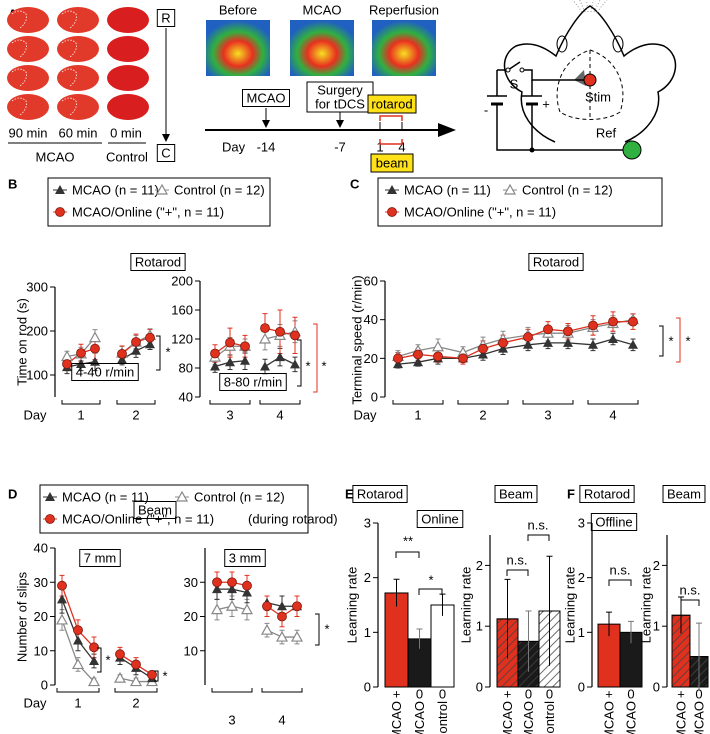 The width and height of the screenshot is (710, 734). Describe the element at coordinates (379, 147) in the screenshot. I see `timeline-day: 1` at that location.